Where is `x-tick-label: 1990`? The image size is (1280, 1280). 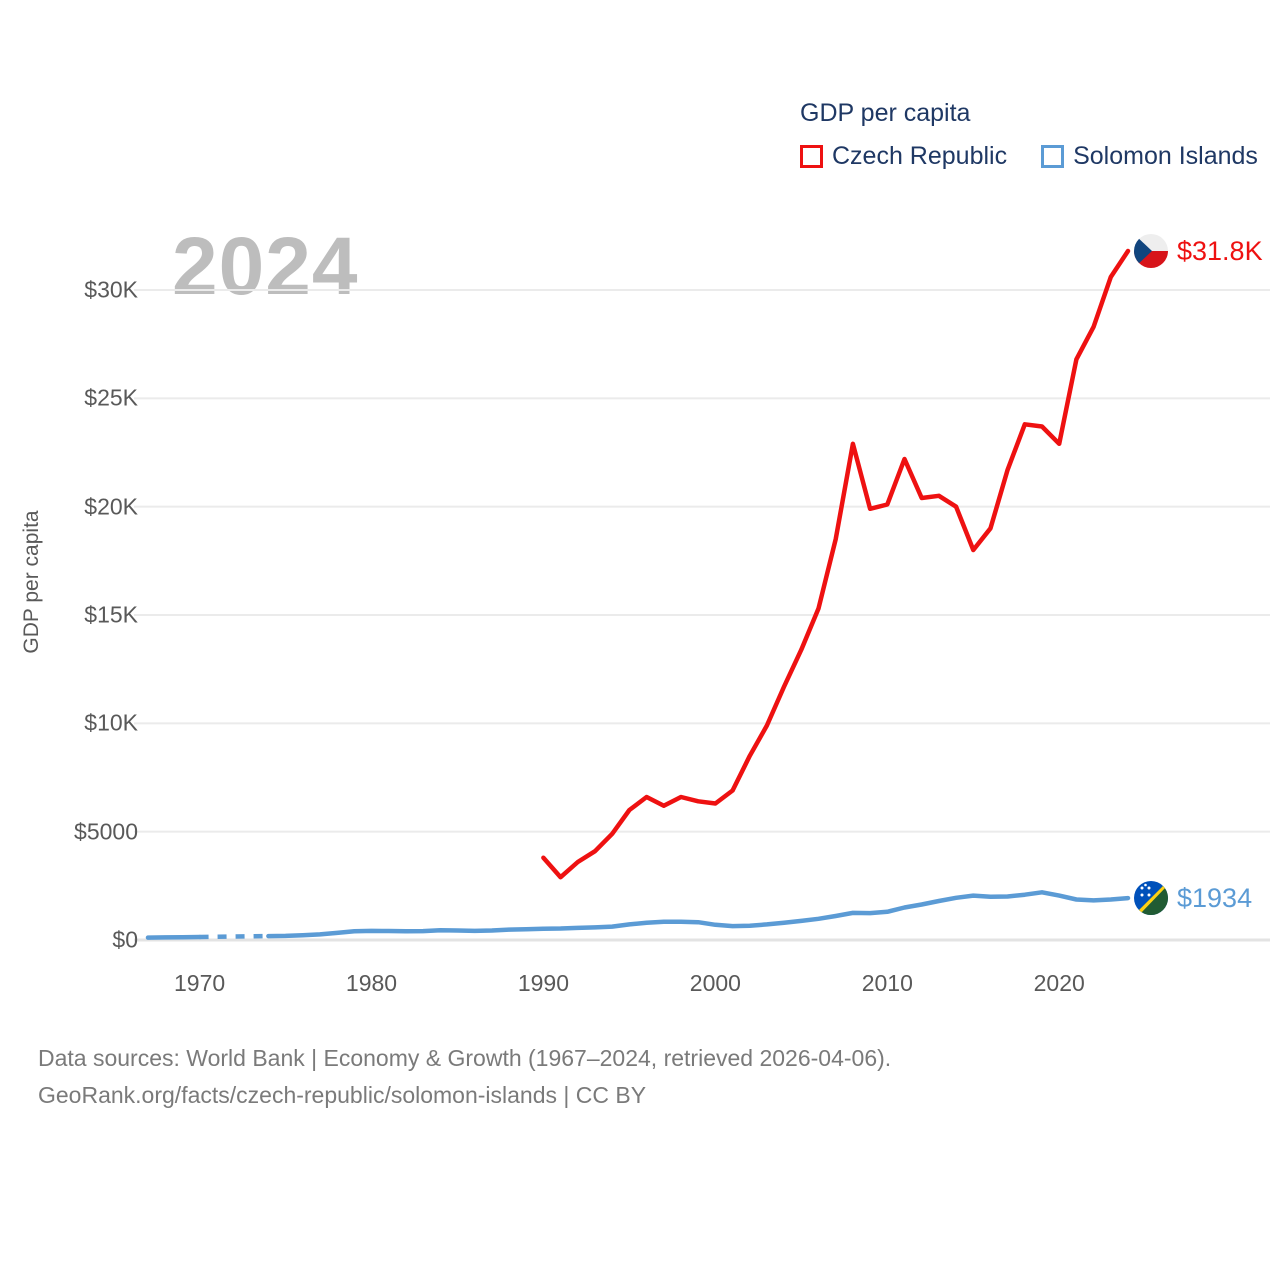
x-tick-label: 1990 is located at coordinates (543, 983).